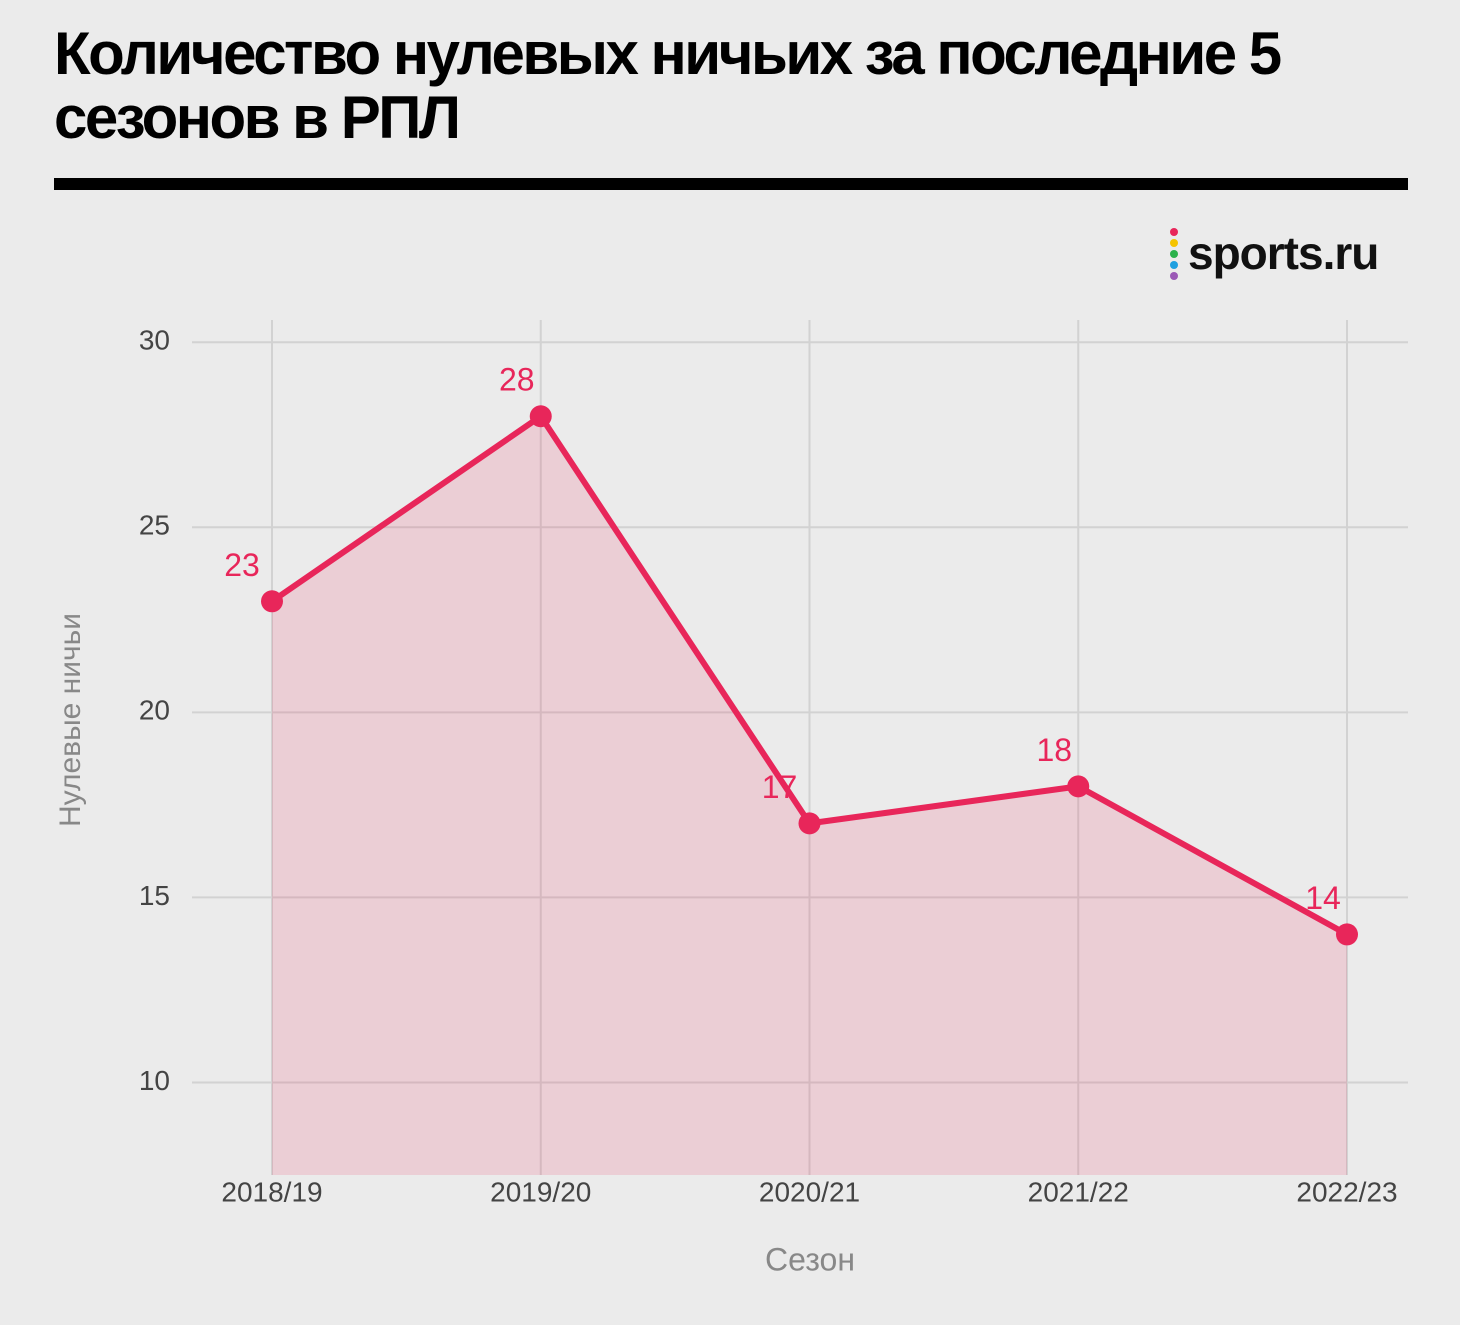 The width and height of the screenshot is (1460, 1325). What do you see at coordinates (154, 895) in the screenshot?
I see `y-tick-label: 15` at bounding box center [154, 895].